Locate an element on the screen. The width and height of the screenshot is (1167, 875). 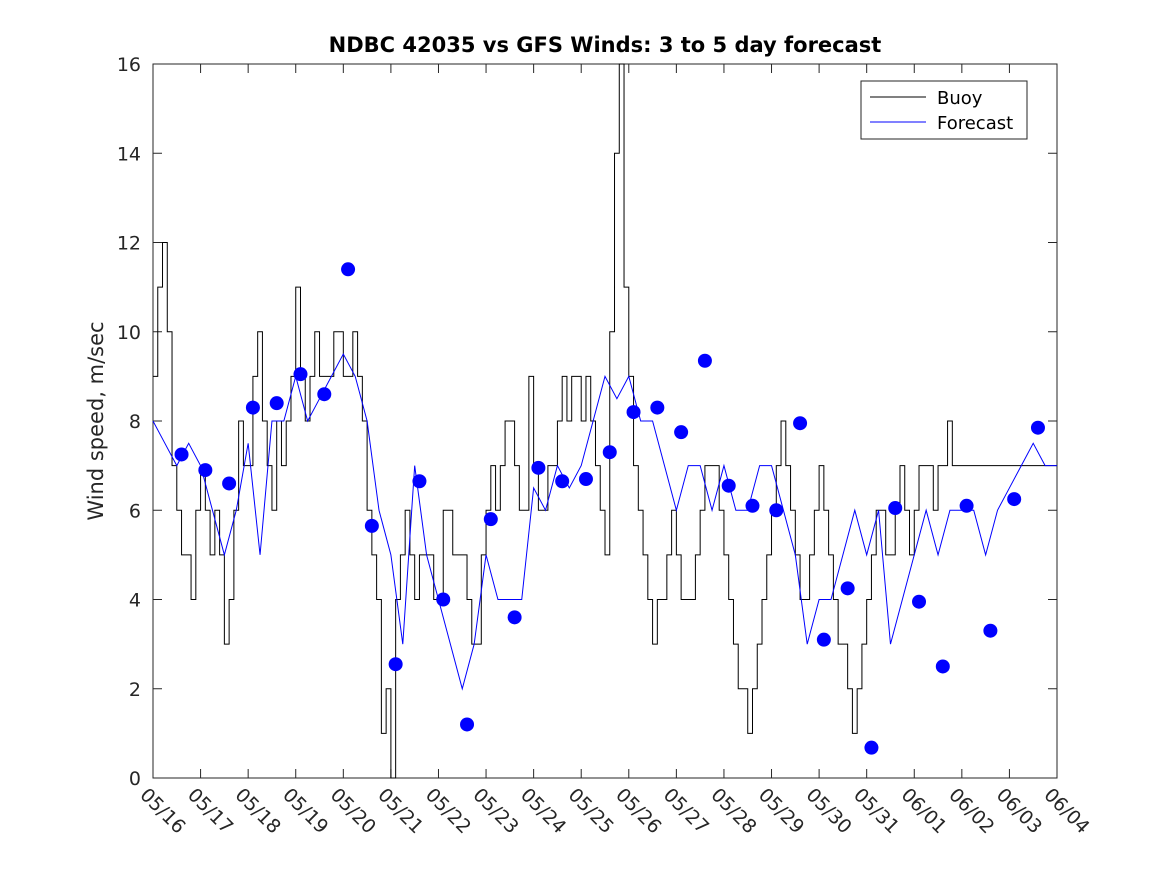
legend-forecast-label: Forecast is located at coordinates (975, 123).